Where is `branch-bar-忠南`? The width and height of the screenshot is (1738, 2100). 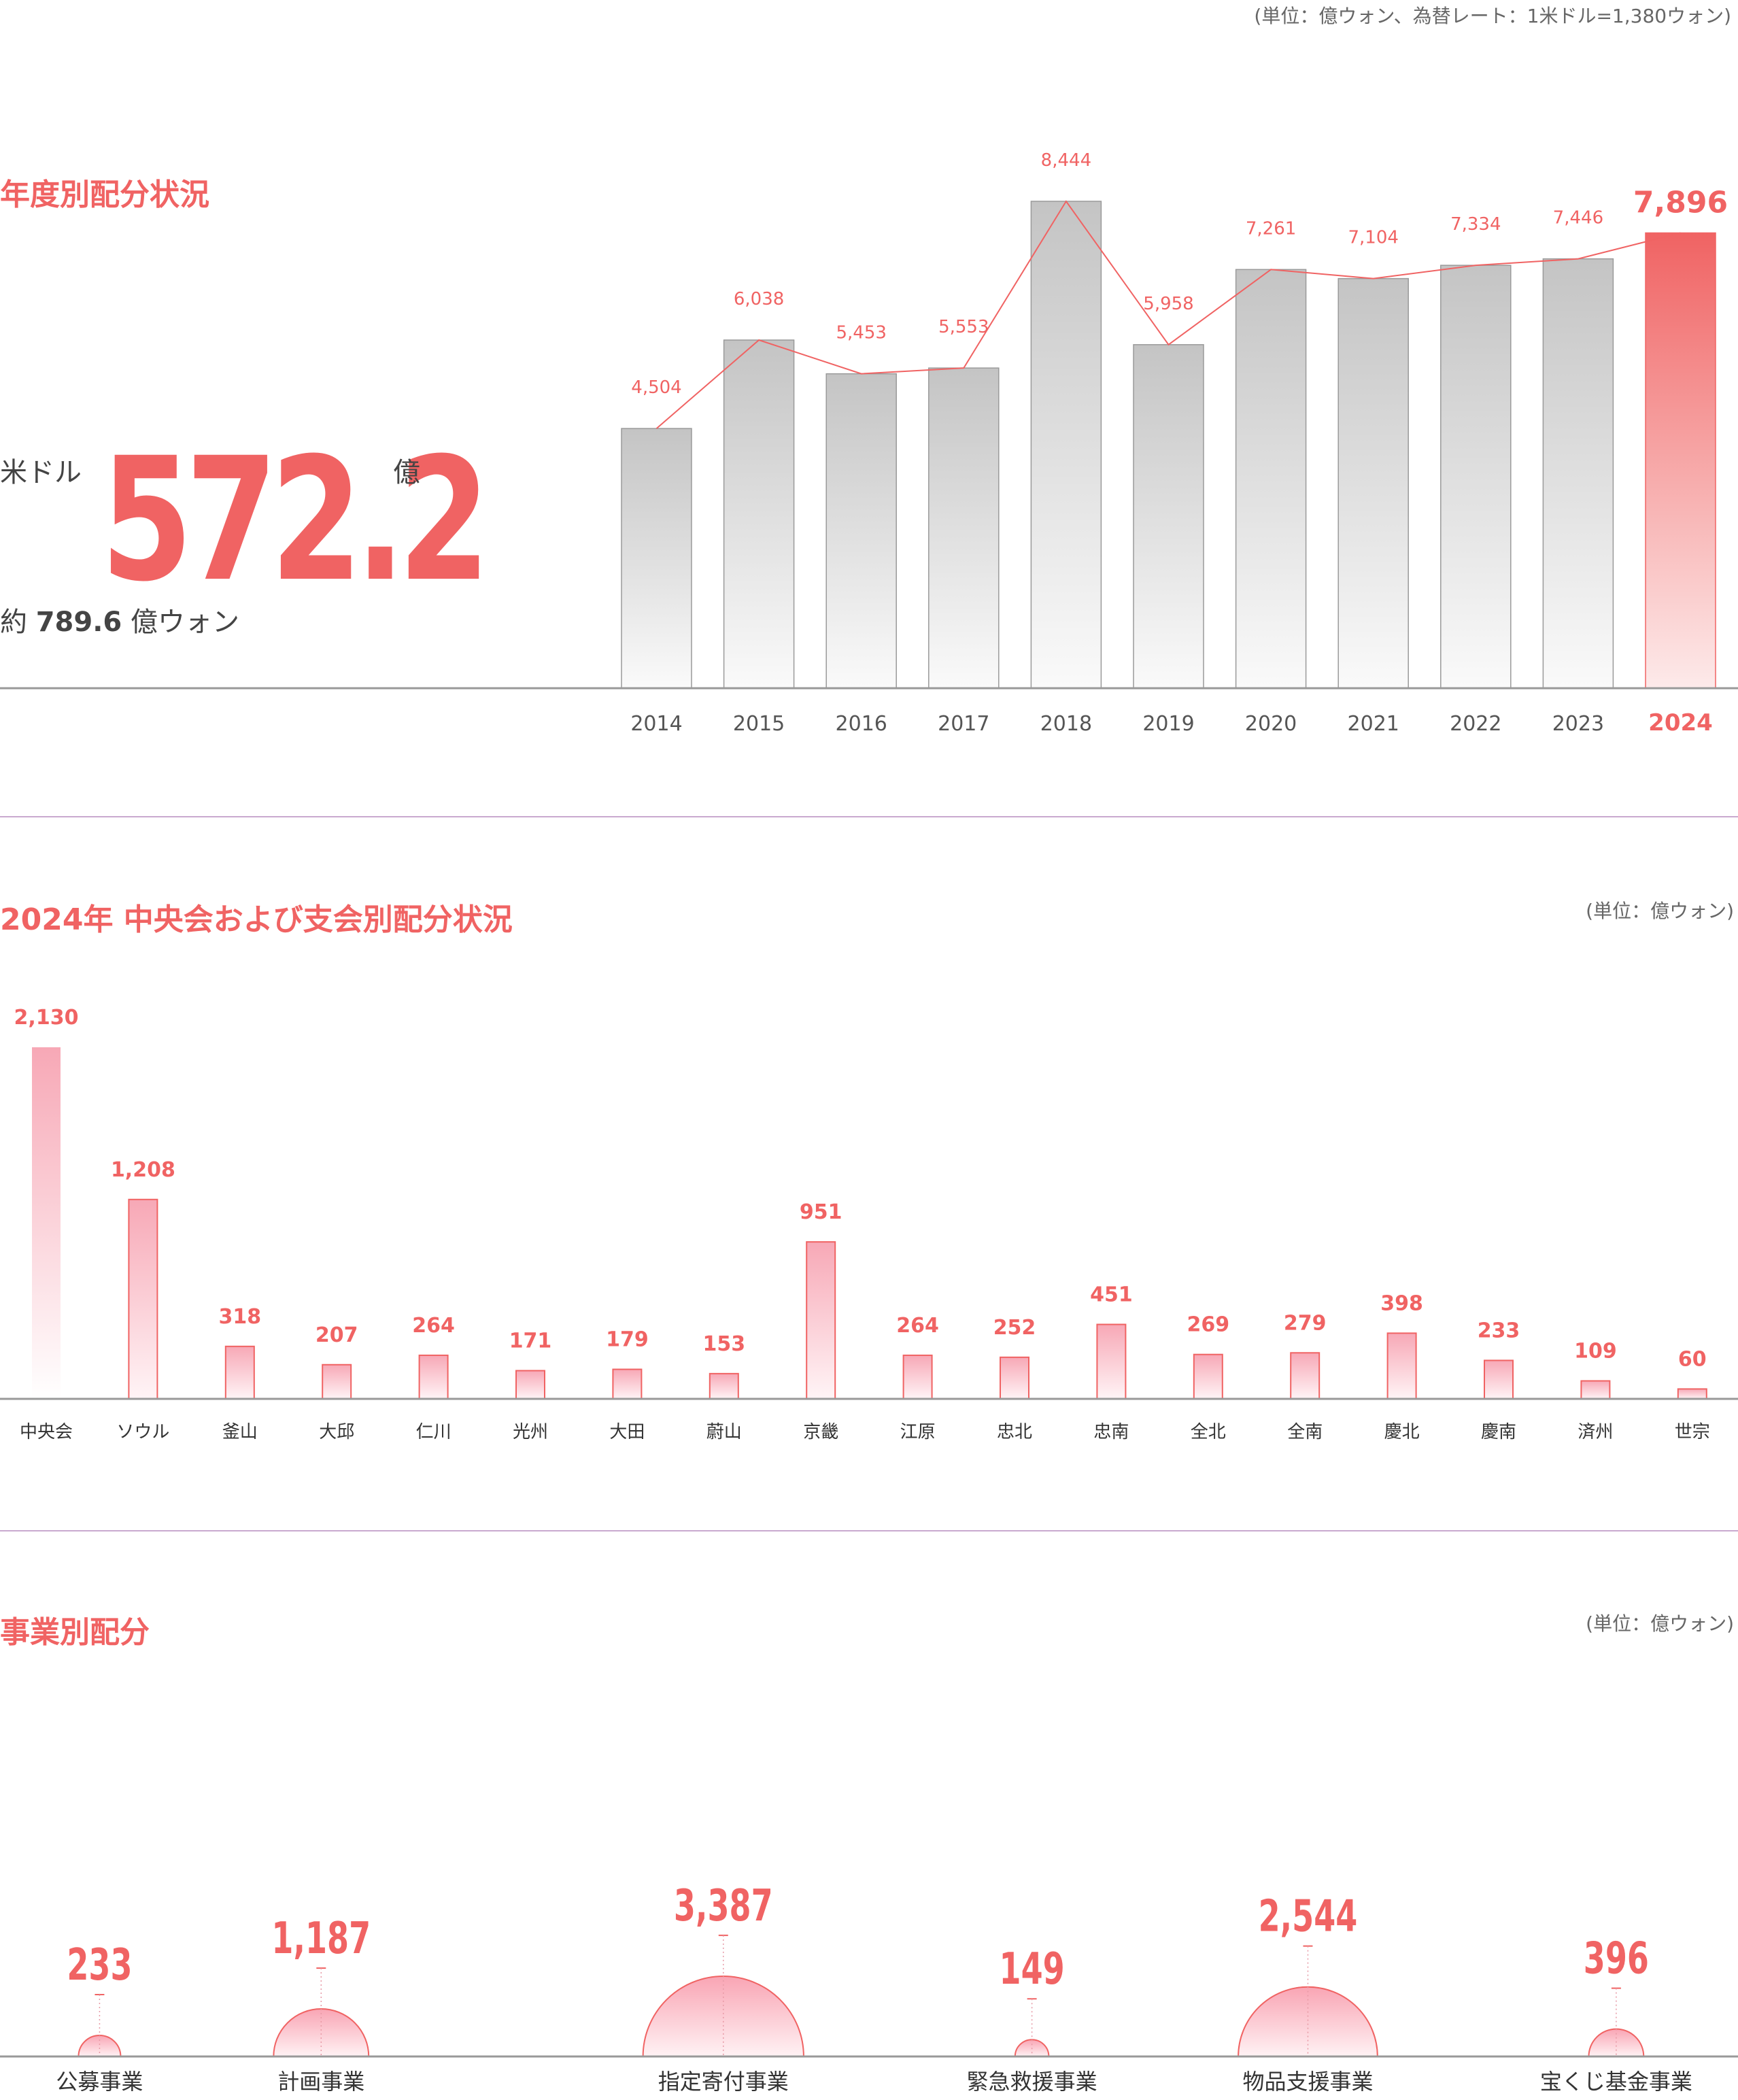 branch-bar-忠南 is located at coordinates (1111, 1361).